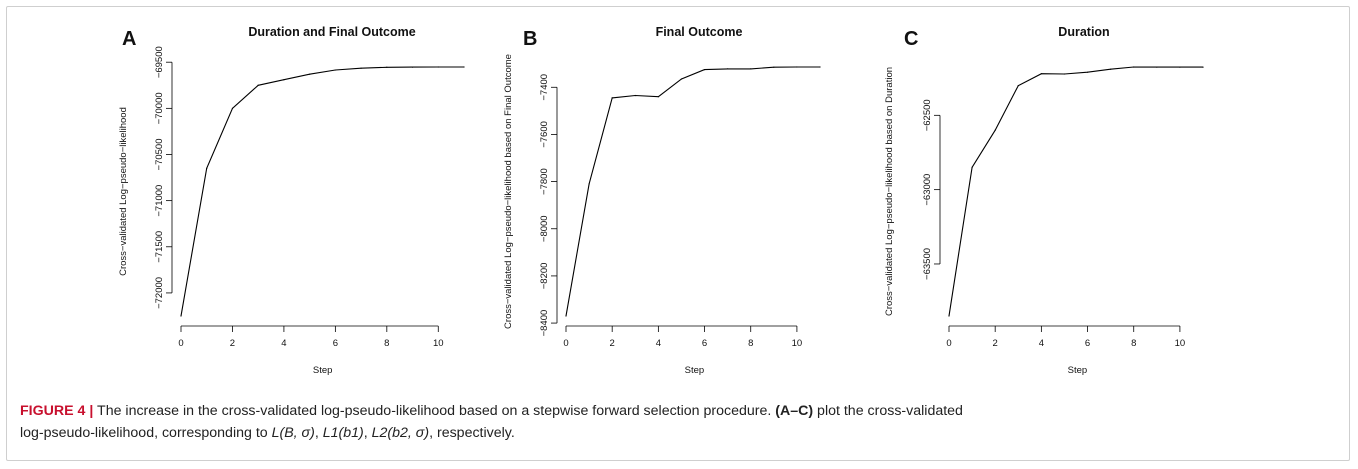  Describe the element at coordinates (544, 181) in the screenshot. I see `y-tick-label: −7800` at that location.